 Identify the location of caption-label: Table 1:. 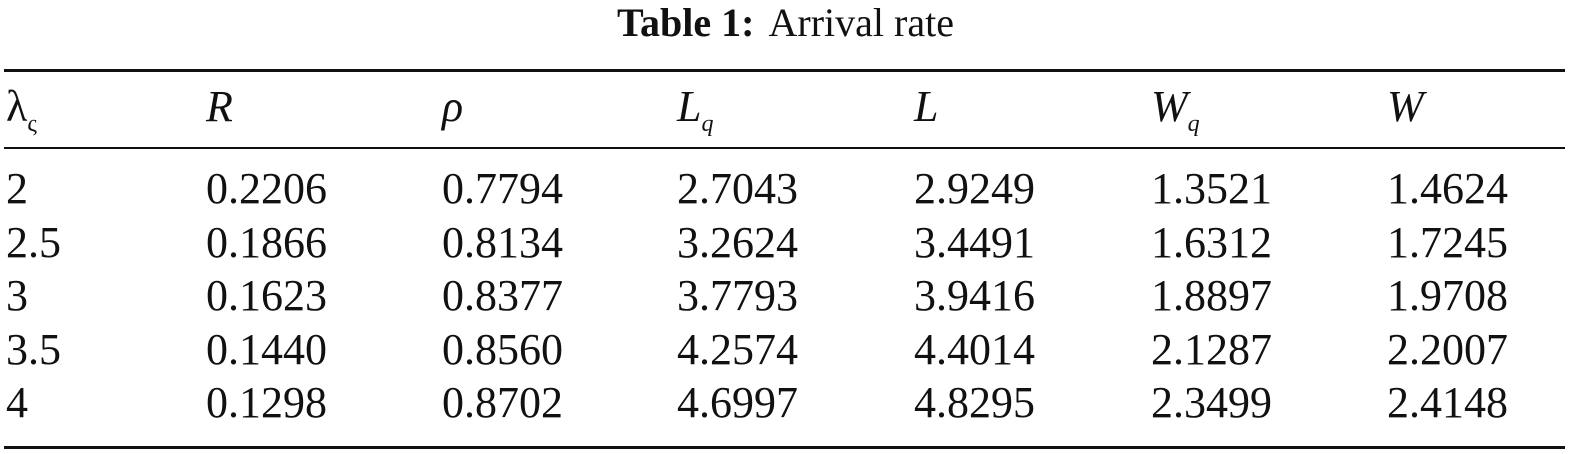
(686, 22).